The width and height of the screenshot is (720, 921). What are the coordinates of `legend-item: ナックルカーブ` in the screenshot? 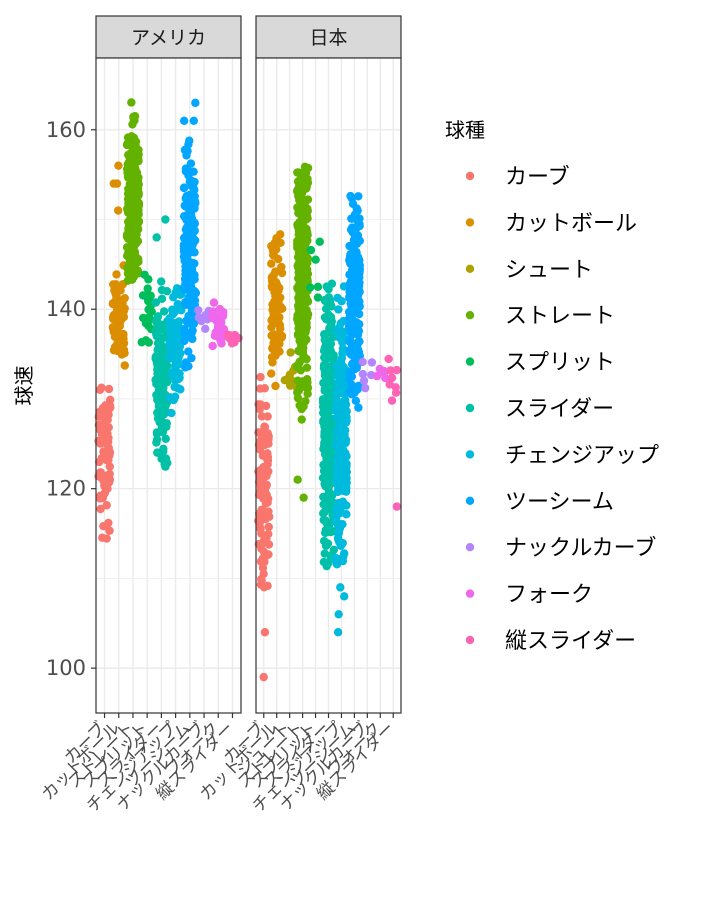 It's located at (560, 548).